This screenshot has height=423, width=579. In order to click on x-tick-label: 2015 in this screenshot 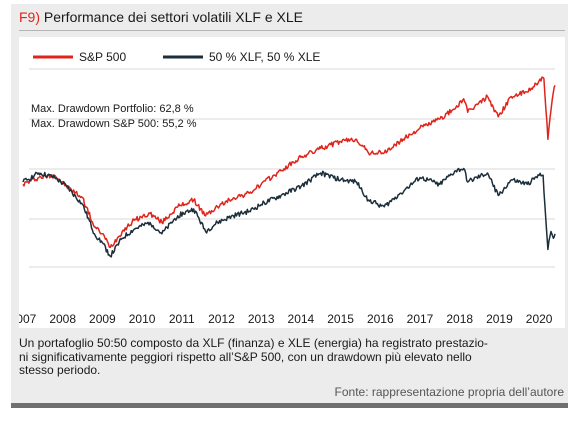, I will do `click(340, 319)`.